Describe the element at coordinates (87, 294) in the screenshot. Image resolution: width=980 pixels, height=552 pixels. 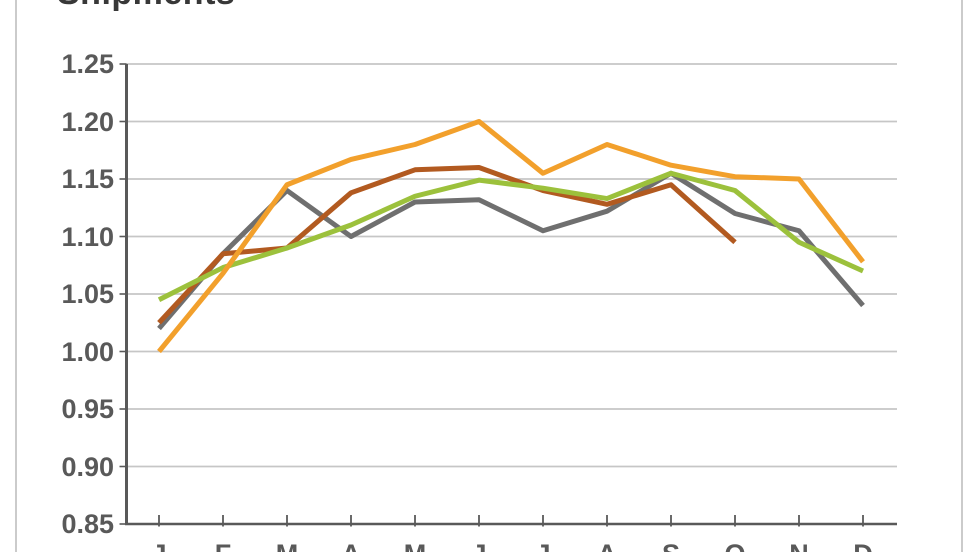
I see `y-axis-label: 1.05` at that location.